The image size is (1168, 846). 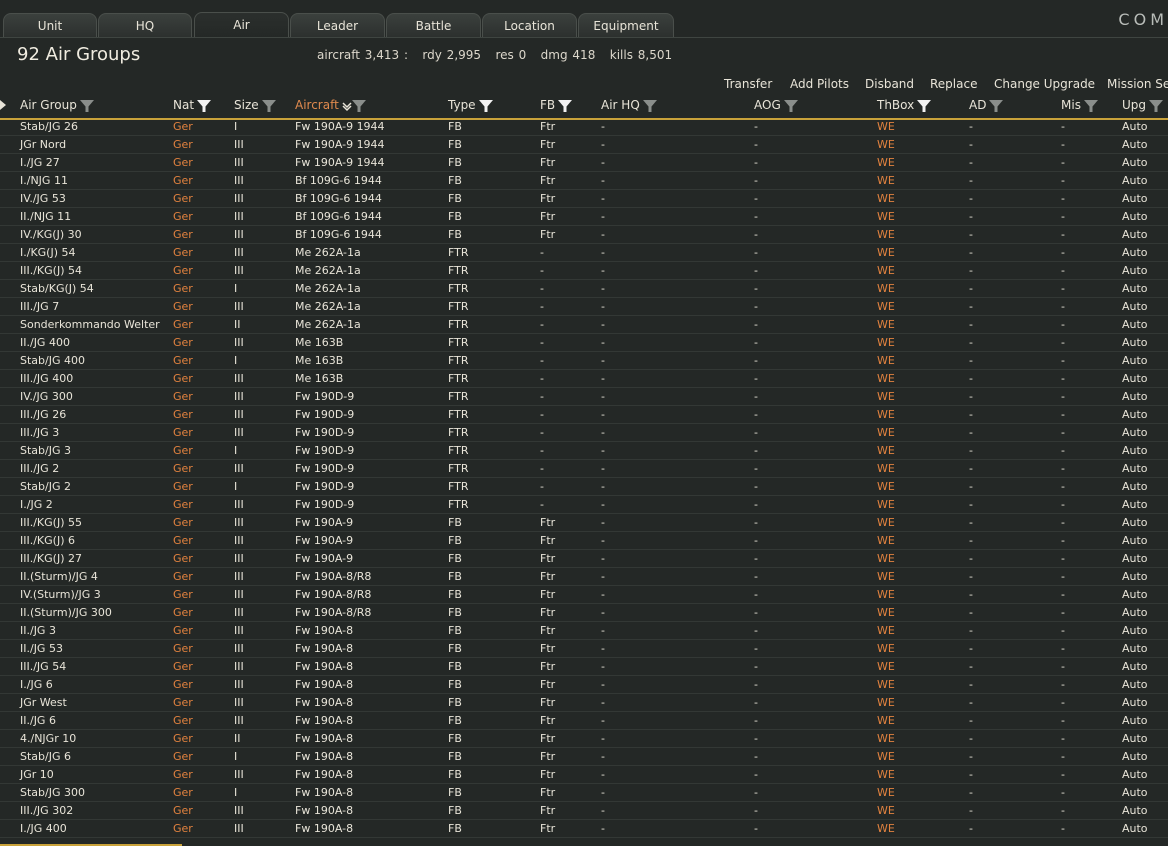 I want to click on cell-air-group: III./JG 400, so click(x=47, y=378).